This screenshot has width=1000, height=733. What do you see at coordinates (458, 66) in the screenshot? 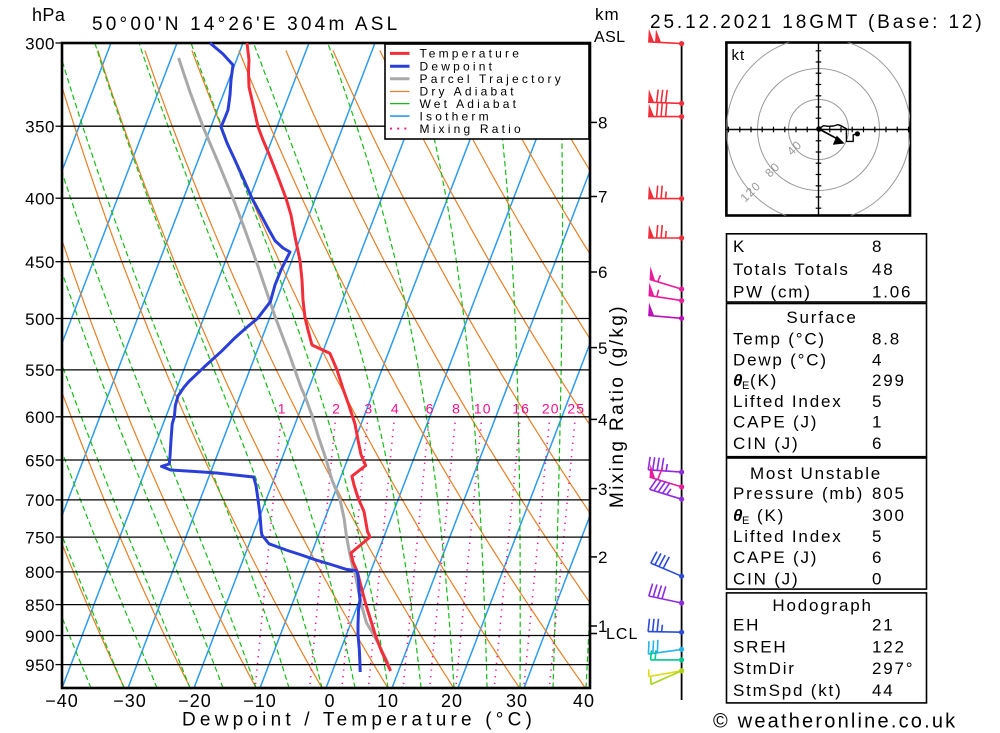
I see `svg-text: Dewpoint` at bounding box center [458, 66].